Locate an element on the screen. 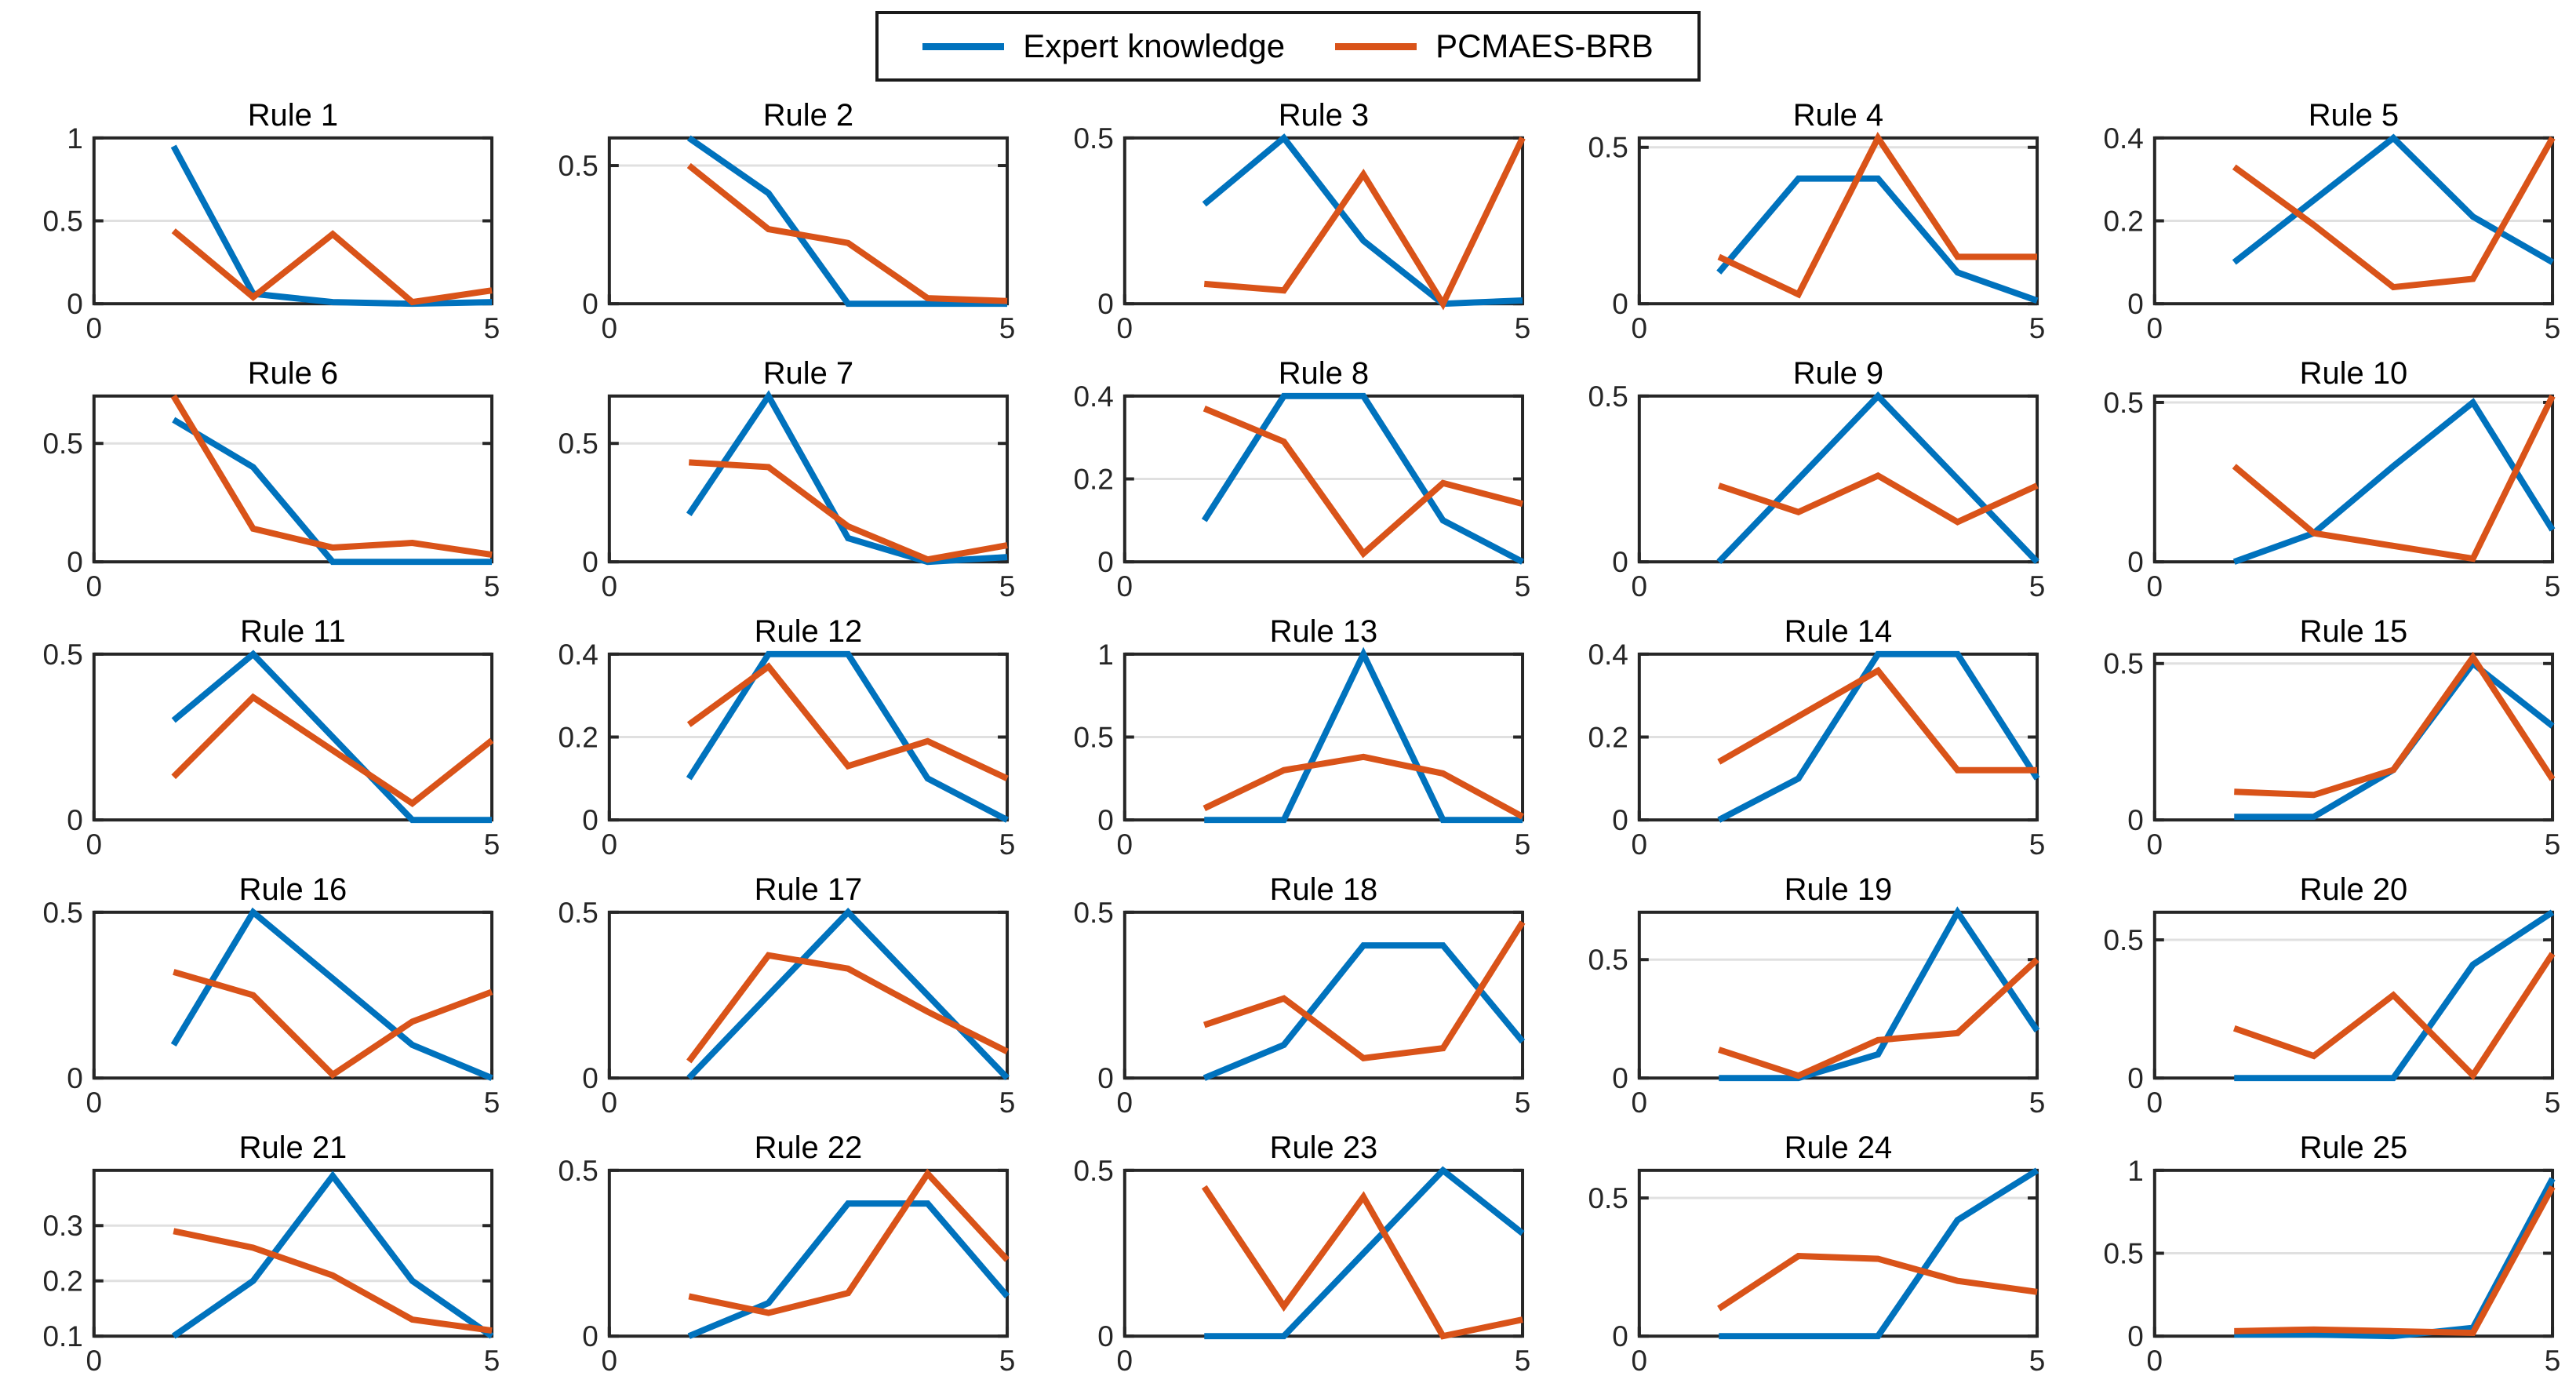 The height and width of the screenshot is (1387, 2576). subplot-canvas: 0 0.5 0 5 Rule 17 is located at coordinates (786, 995).